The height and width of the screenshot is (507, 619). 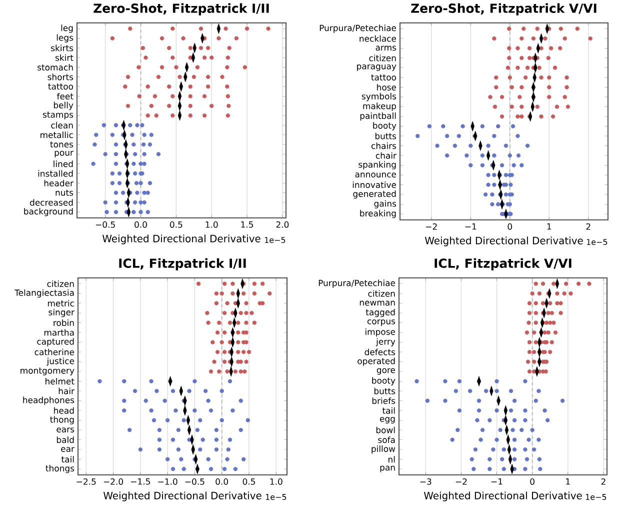 What do you see at coordinates (64, 106) in the screenshot?
I see `y-tick-label: belly` at bounding box center [64, 106].